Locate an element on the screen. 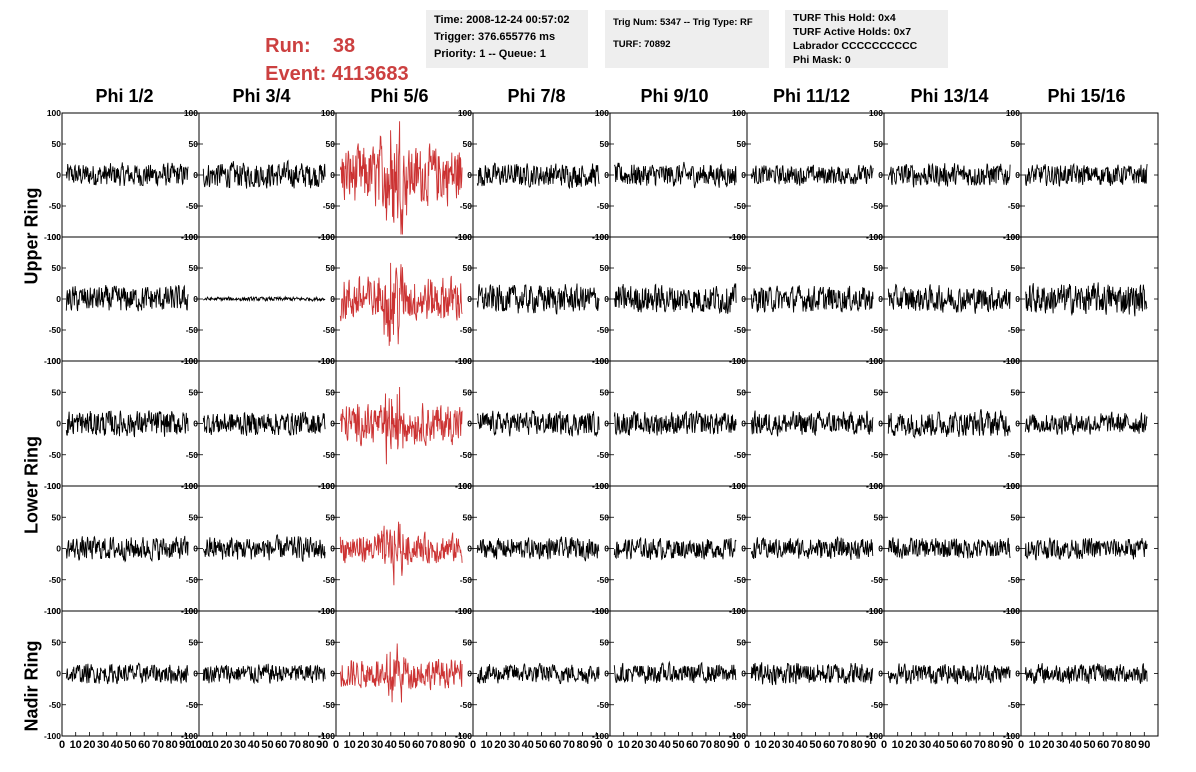 This screenshot has width=1196, height=772. waveform-trace-r4-c6 is located at coordinates (949, 674).